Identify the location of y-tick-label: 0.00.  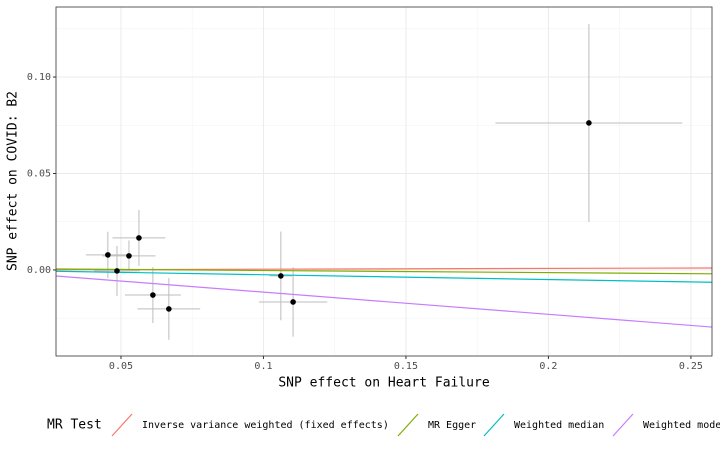
(39, 270).